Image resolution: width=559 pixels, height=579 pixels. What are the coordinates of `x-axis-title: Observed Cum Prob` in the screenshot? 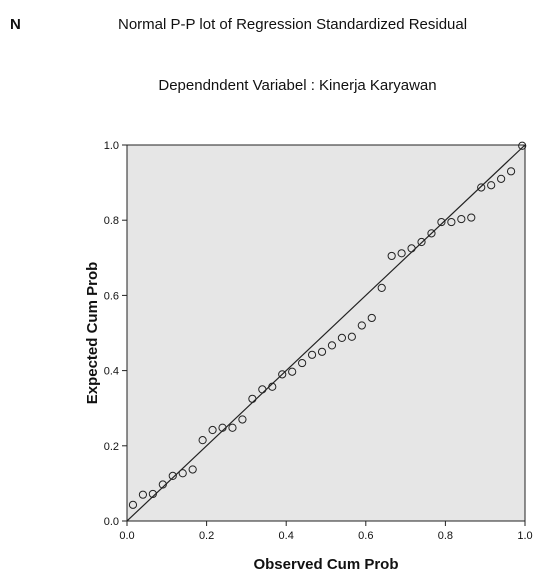 It's located at (325, 564).